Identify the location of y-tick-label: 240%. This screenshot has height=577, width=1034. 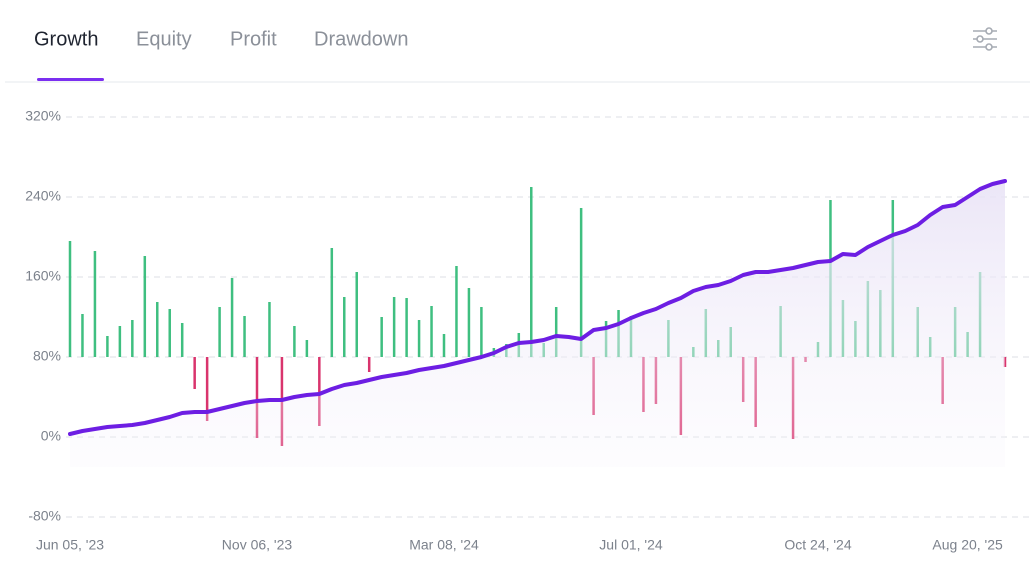
(43, 196).